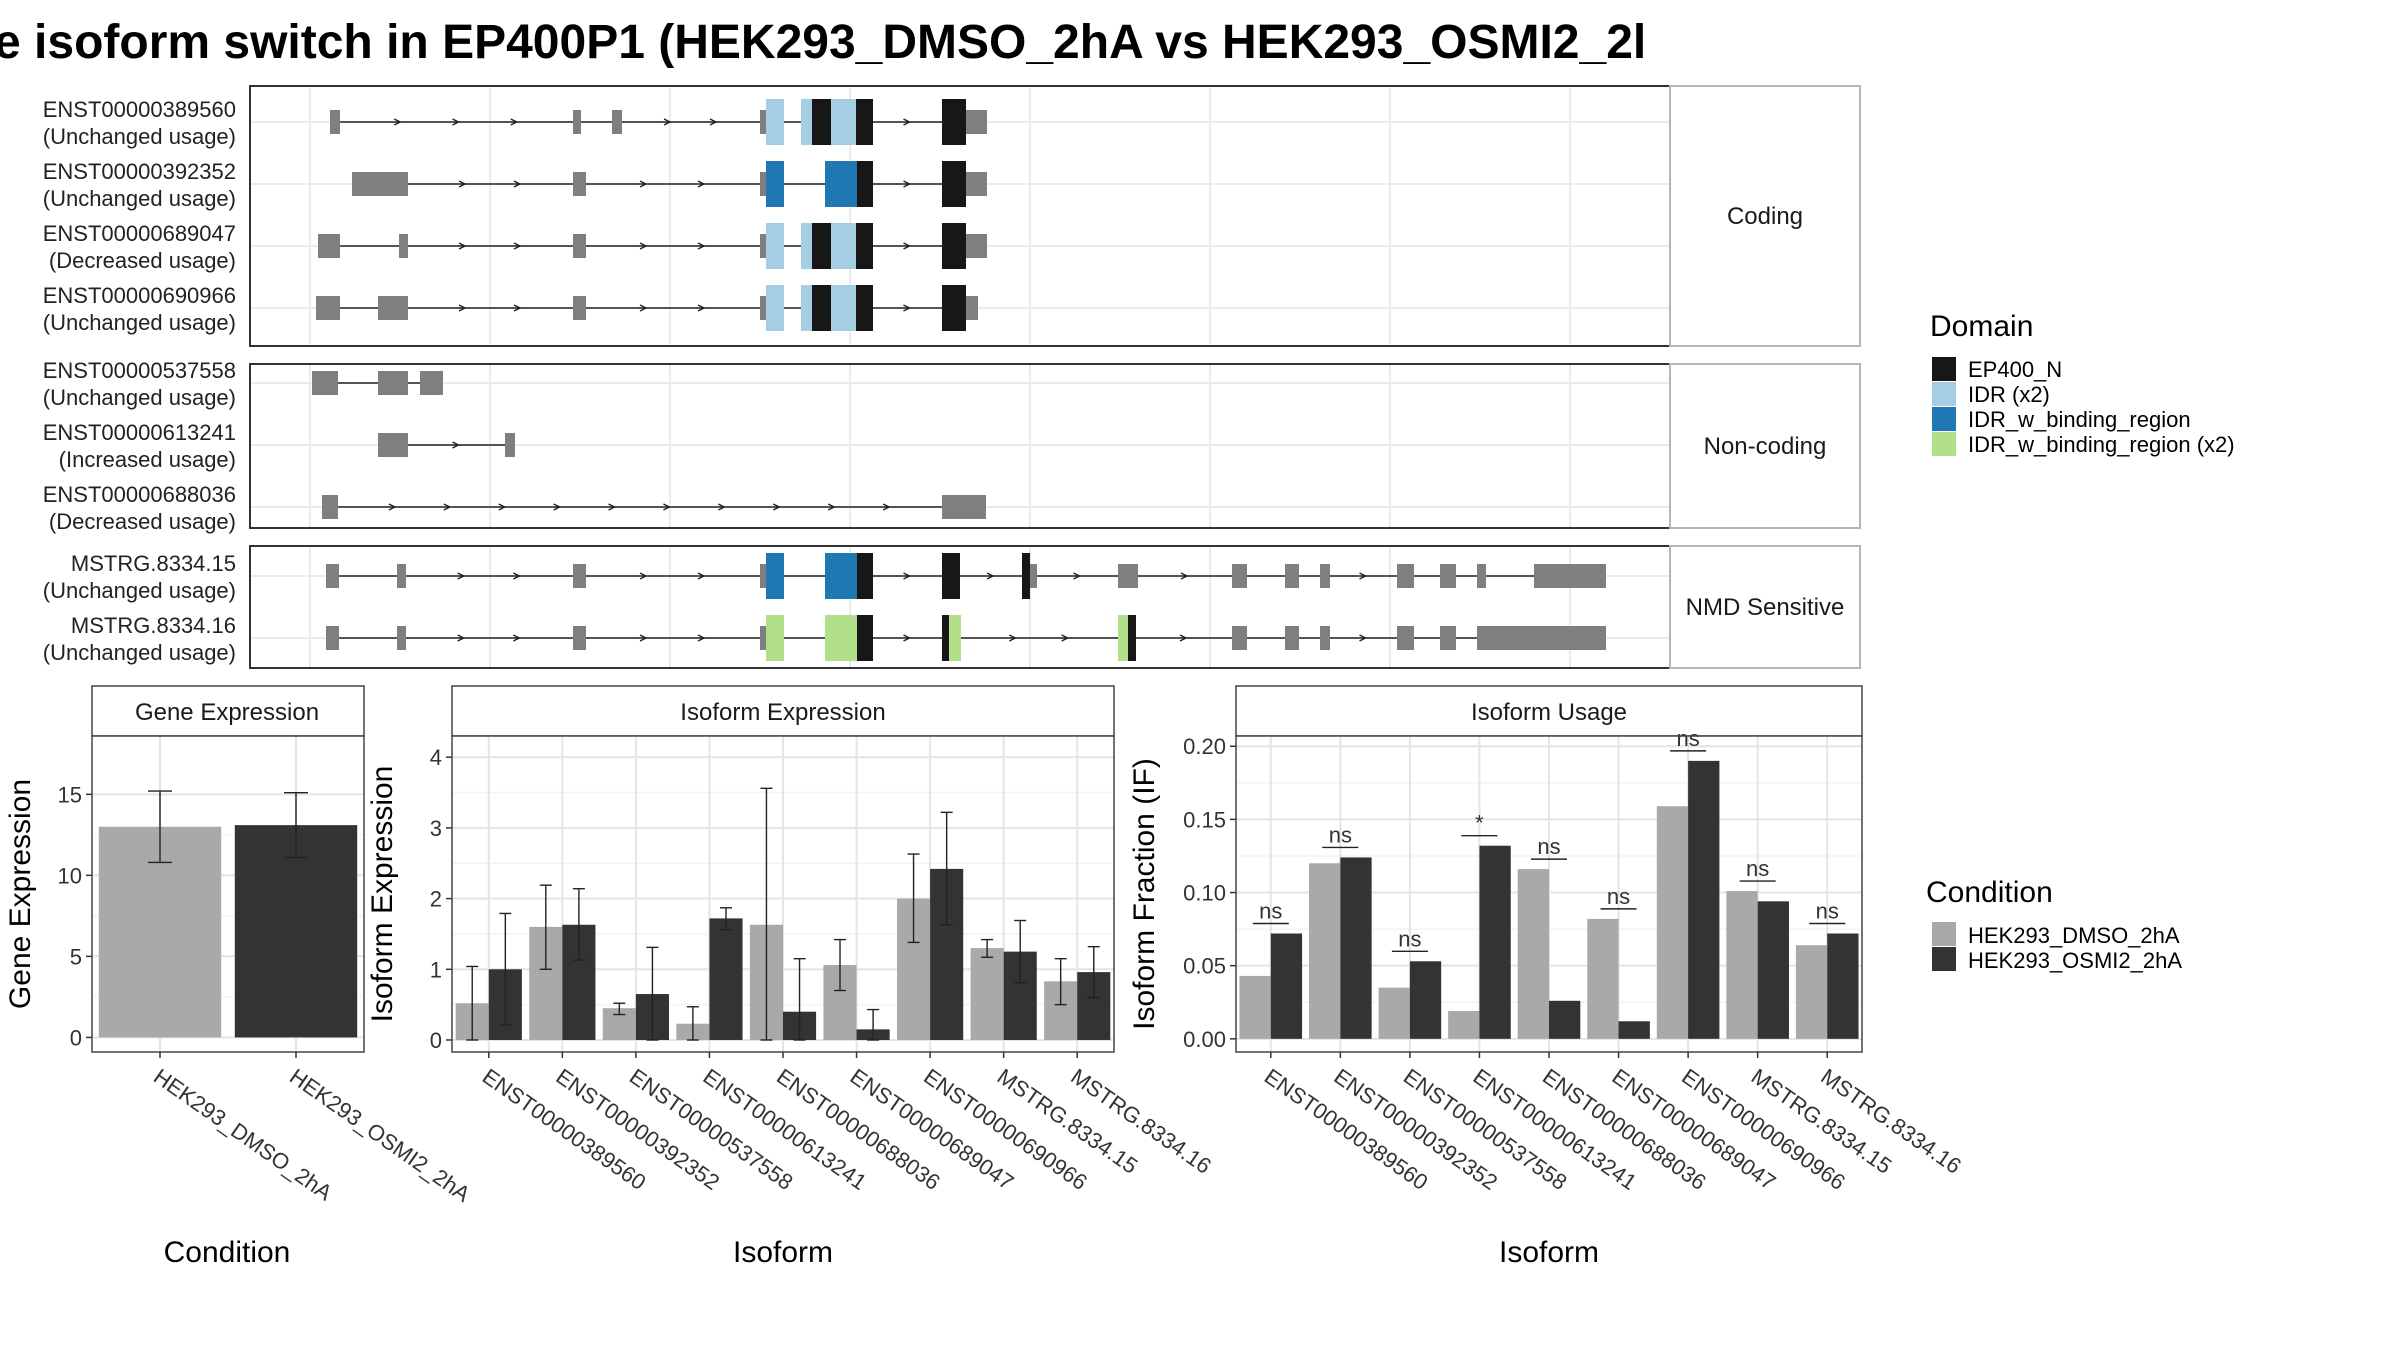 This screenshot has height=1350, width=2400. Describe the element at coordinates (436, 1040) in the screenshot. I see `y-tick-label: 0` at that location.